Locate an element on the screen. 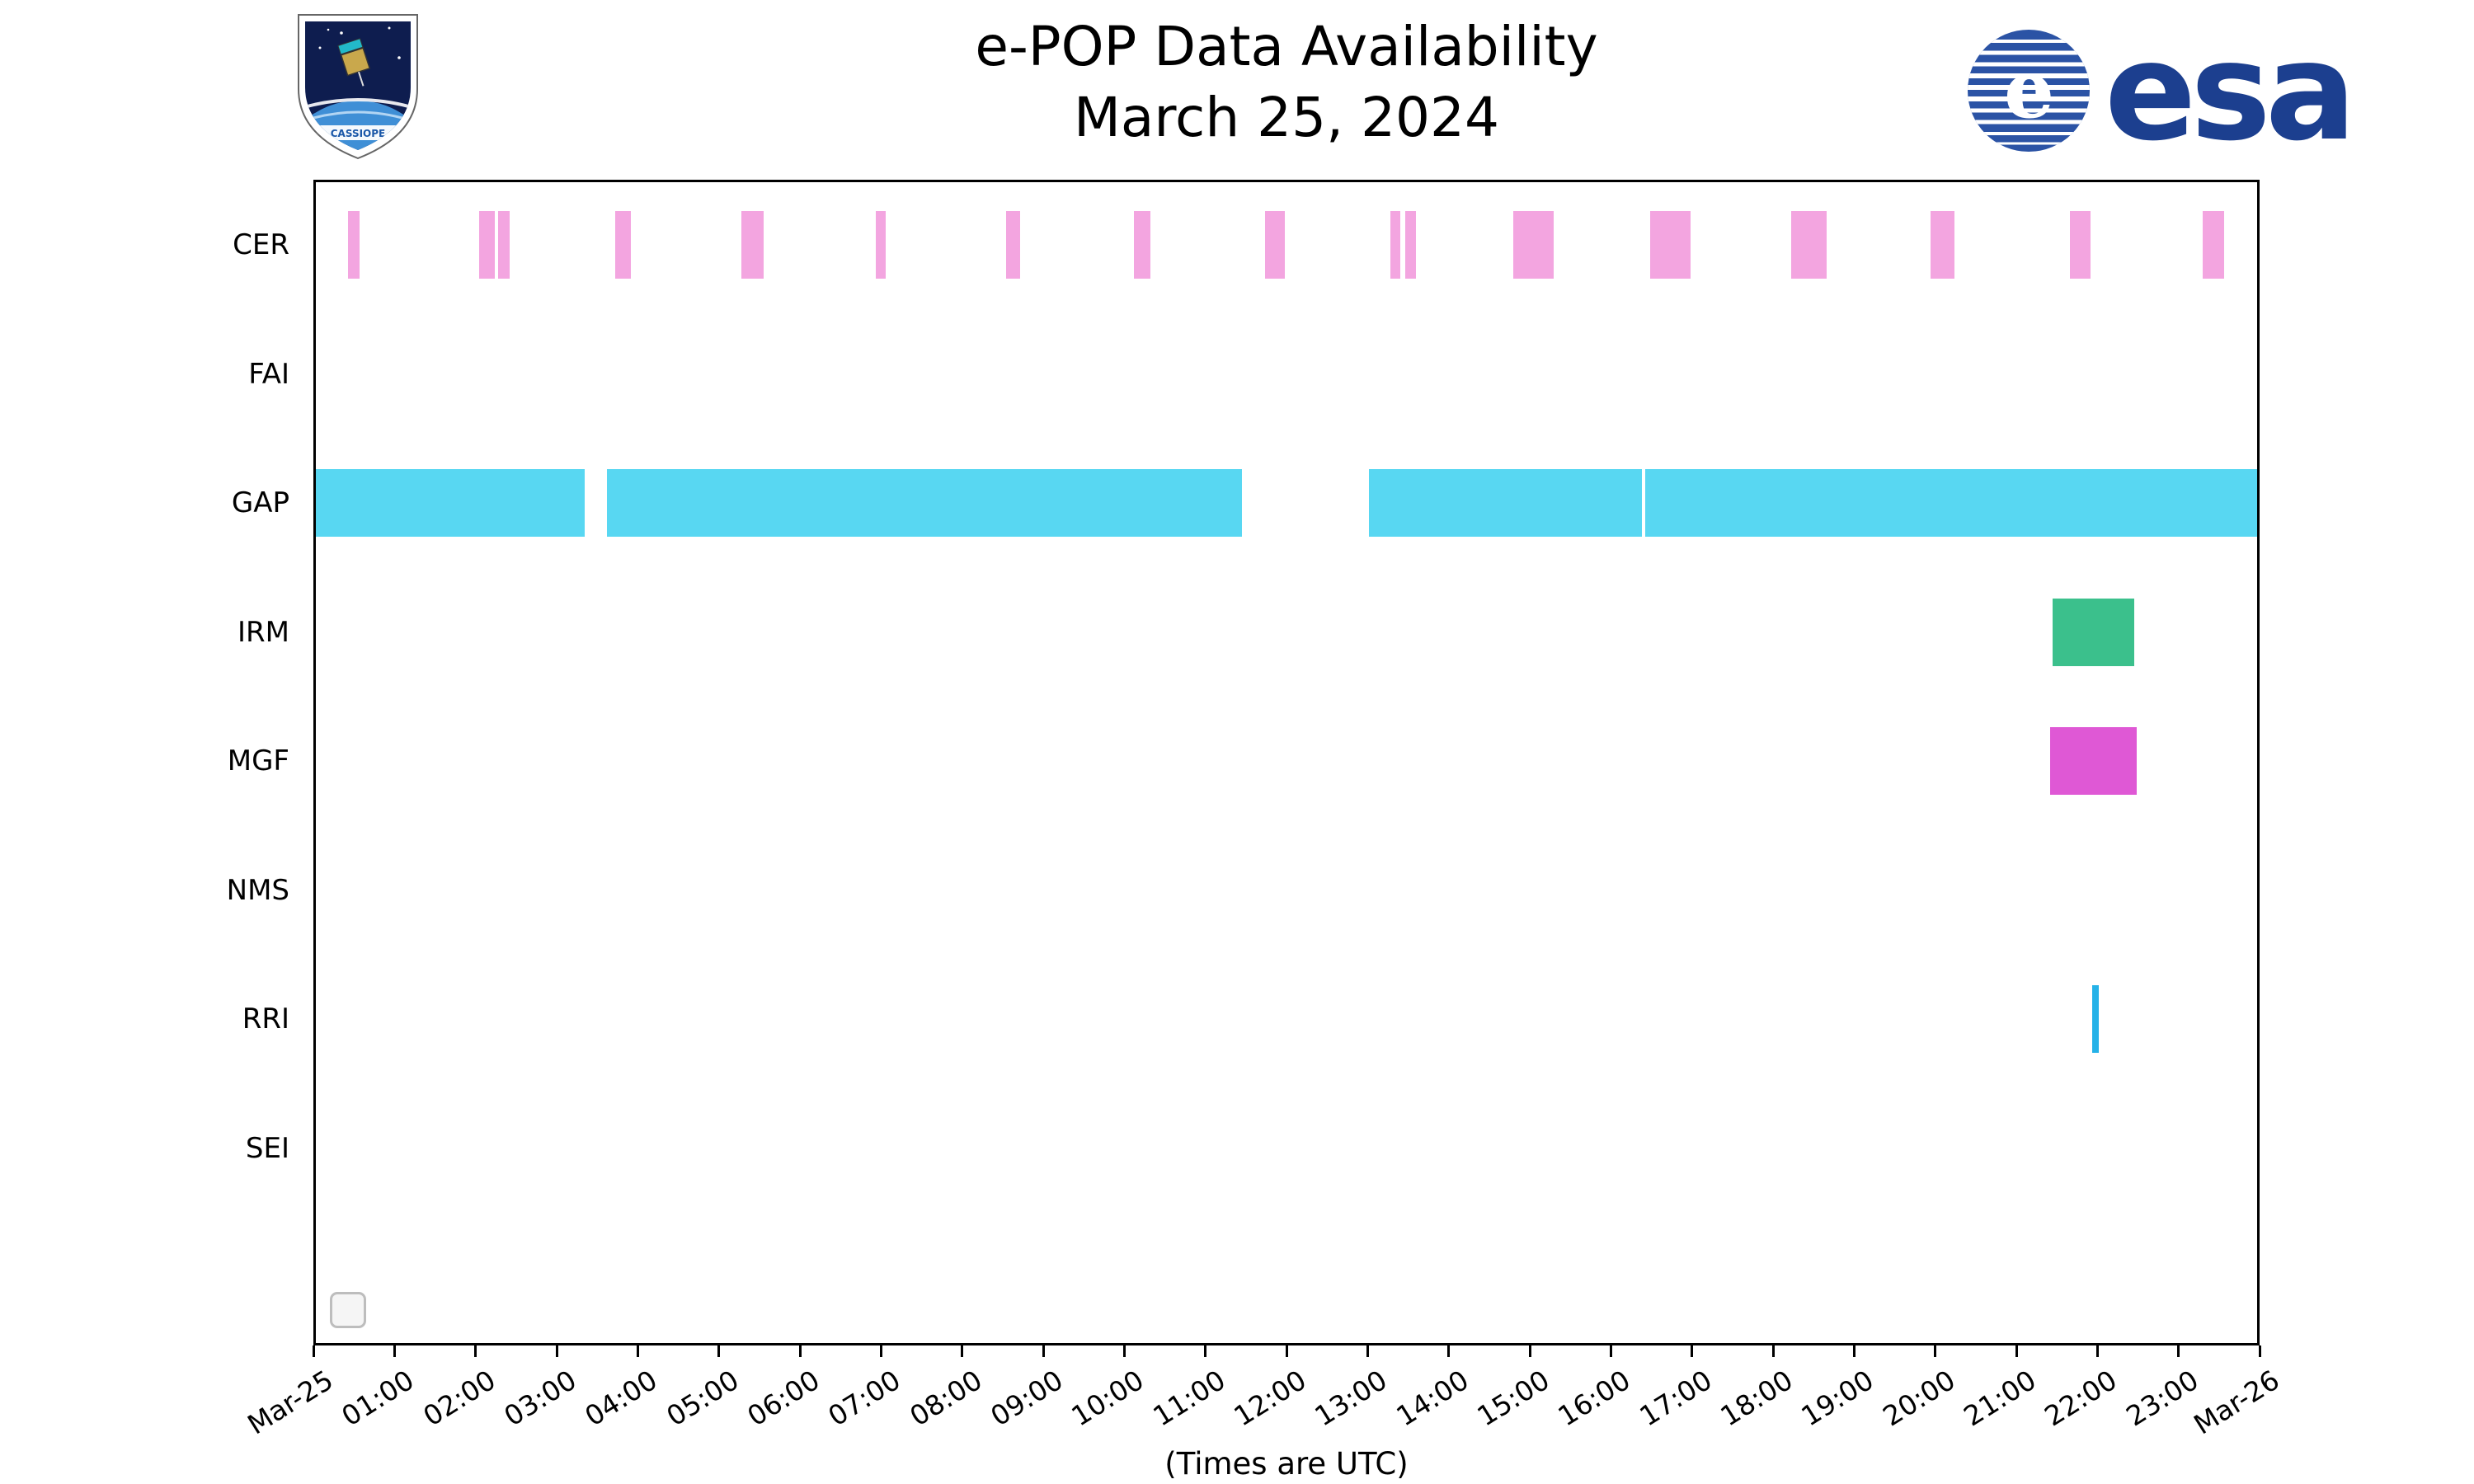 This screenshot has width=2474, height=1484. x-tick-label-01-00: 01:00 is located at coordinates (378, 1398).